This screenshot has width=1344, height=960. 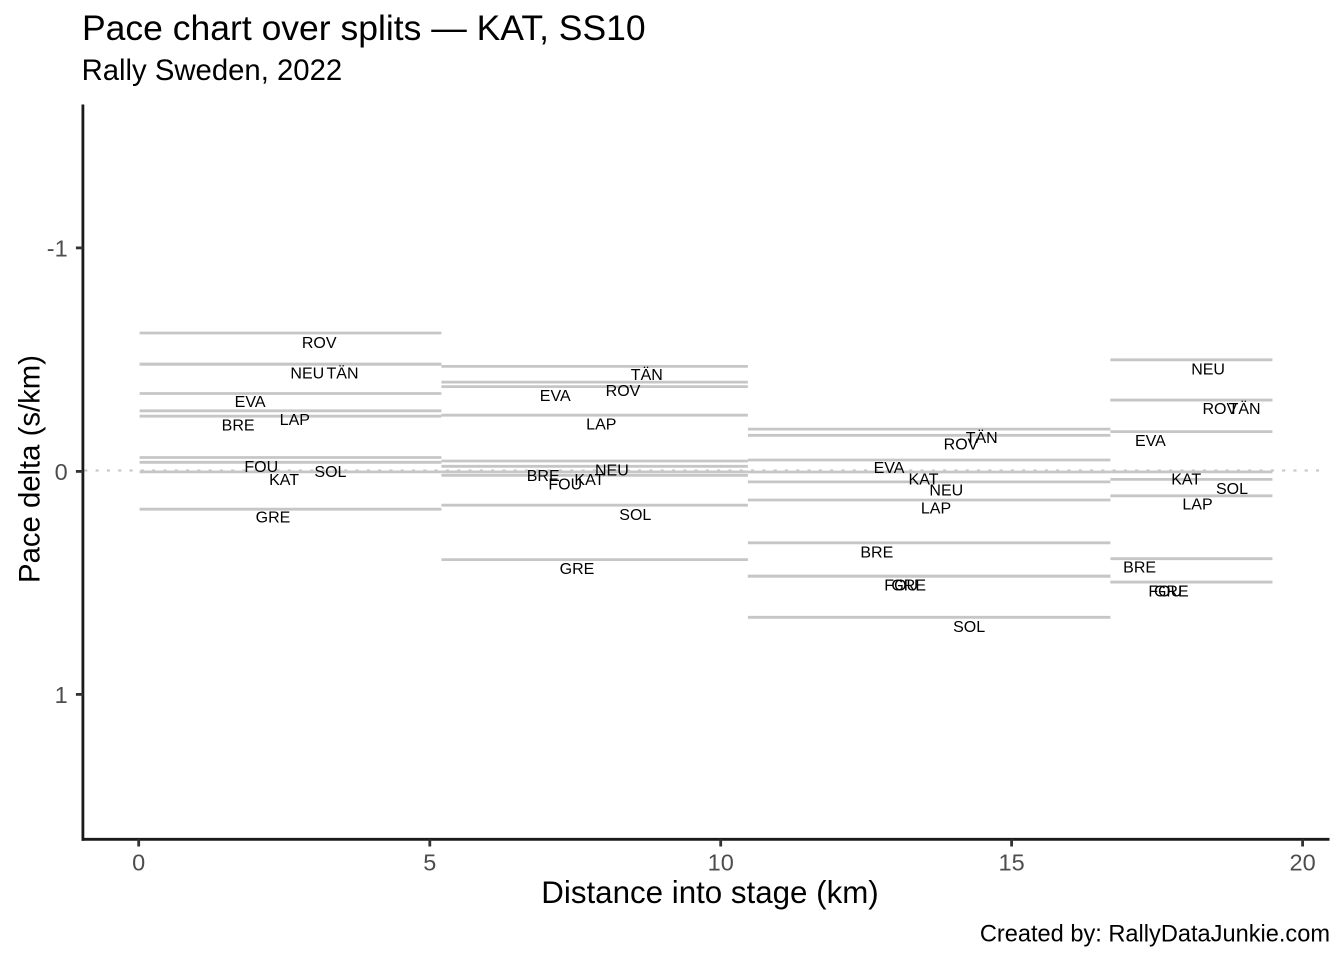 I want to click on svg-text:Created by: RallyDataJunkie.co: Created by: RallyDataJunkie.com, so click(x=1155, y=934).